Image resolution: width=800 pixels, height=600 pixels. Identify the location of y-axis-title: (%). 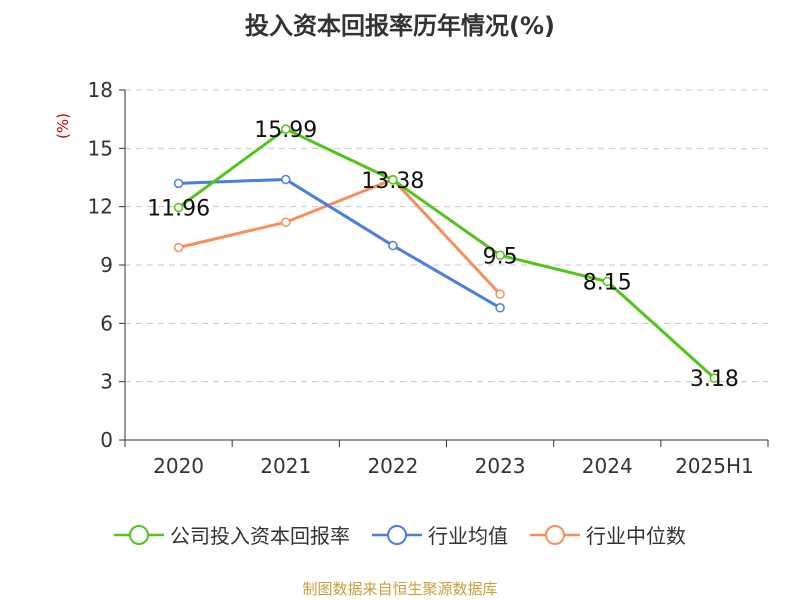
(63, 126).